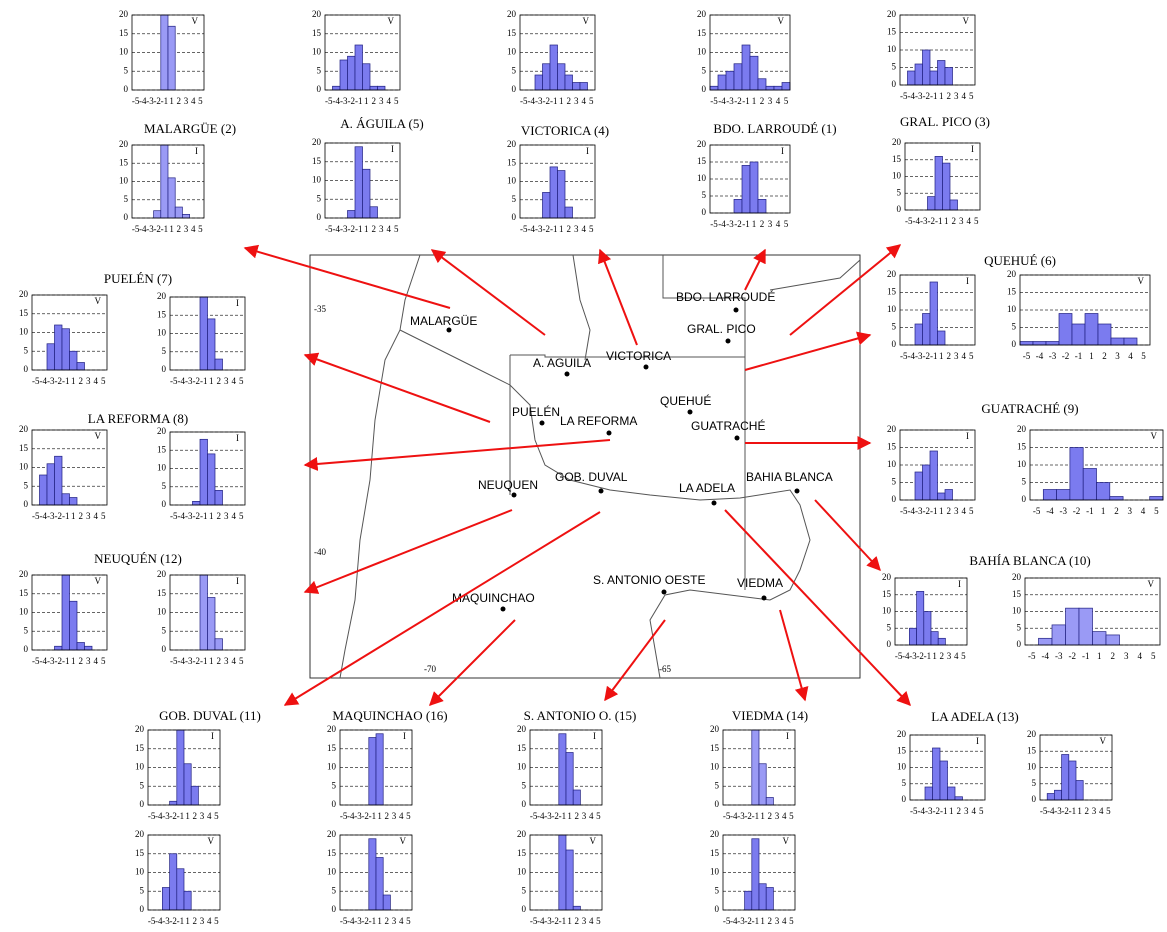 This screenshot has width=1167, height=932. I want to click on x-tick-label: -5, so click(136, 229).